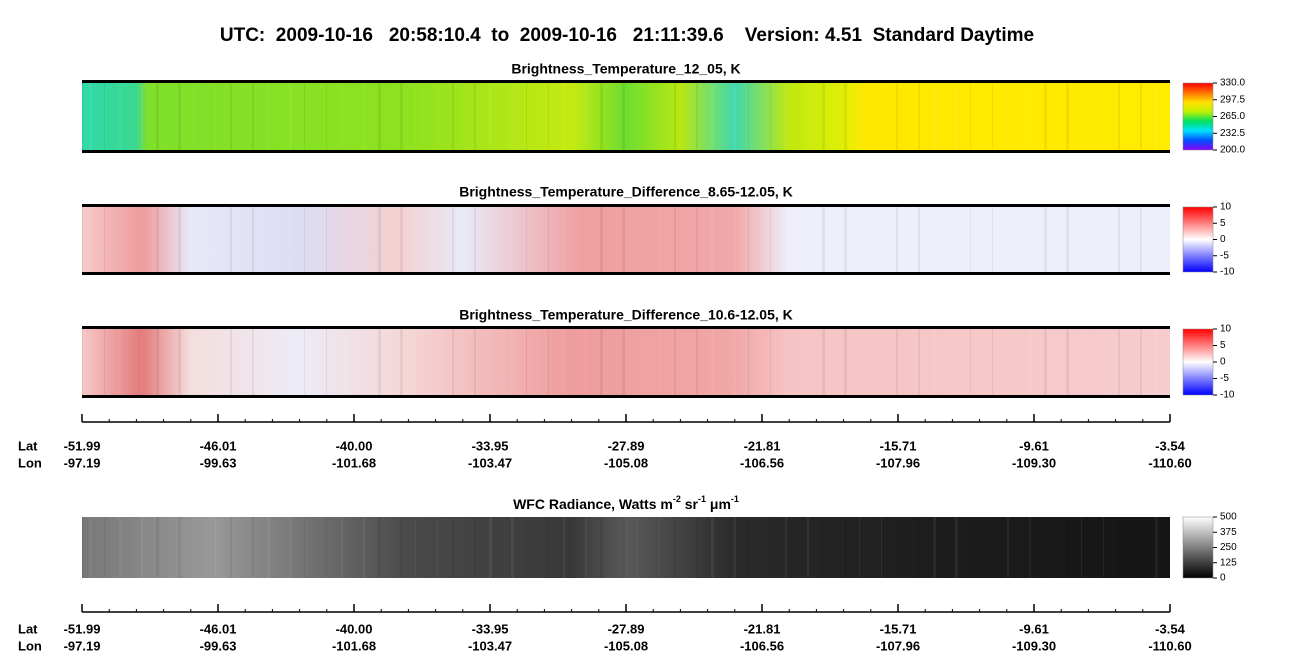 The height and width of the screenshot is (667, 1300). Describe the element at coordinates (354, 628) in the screenshot. I see `lat-tick-label: -40.00` at that location.